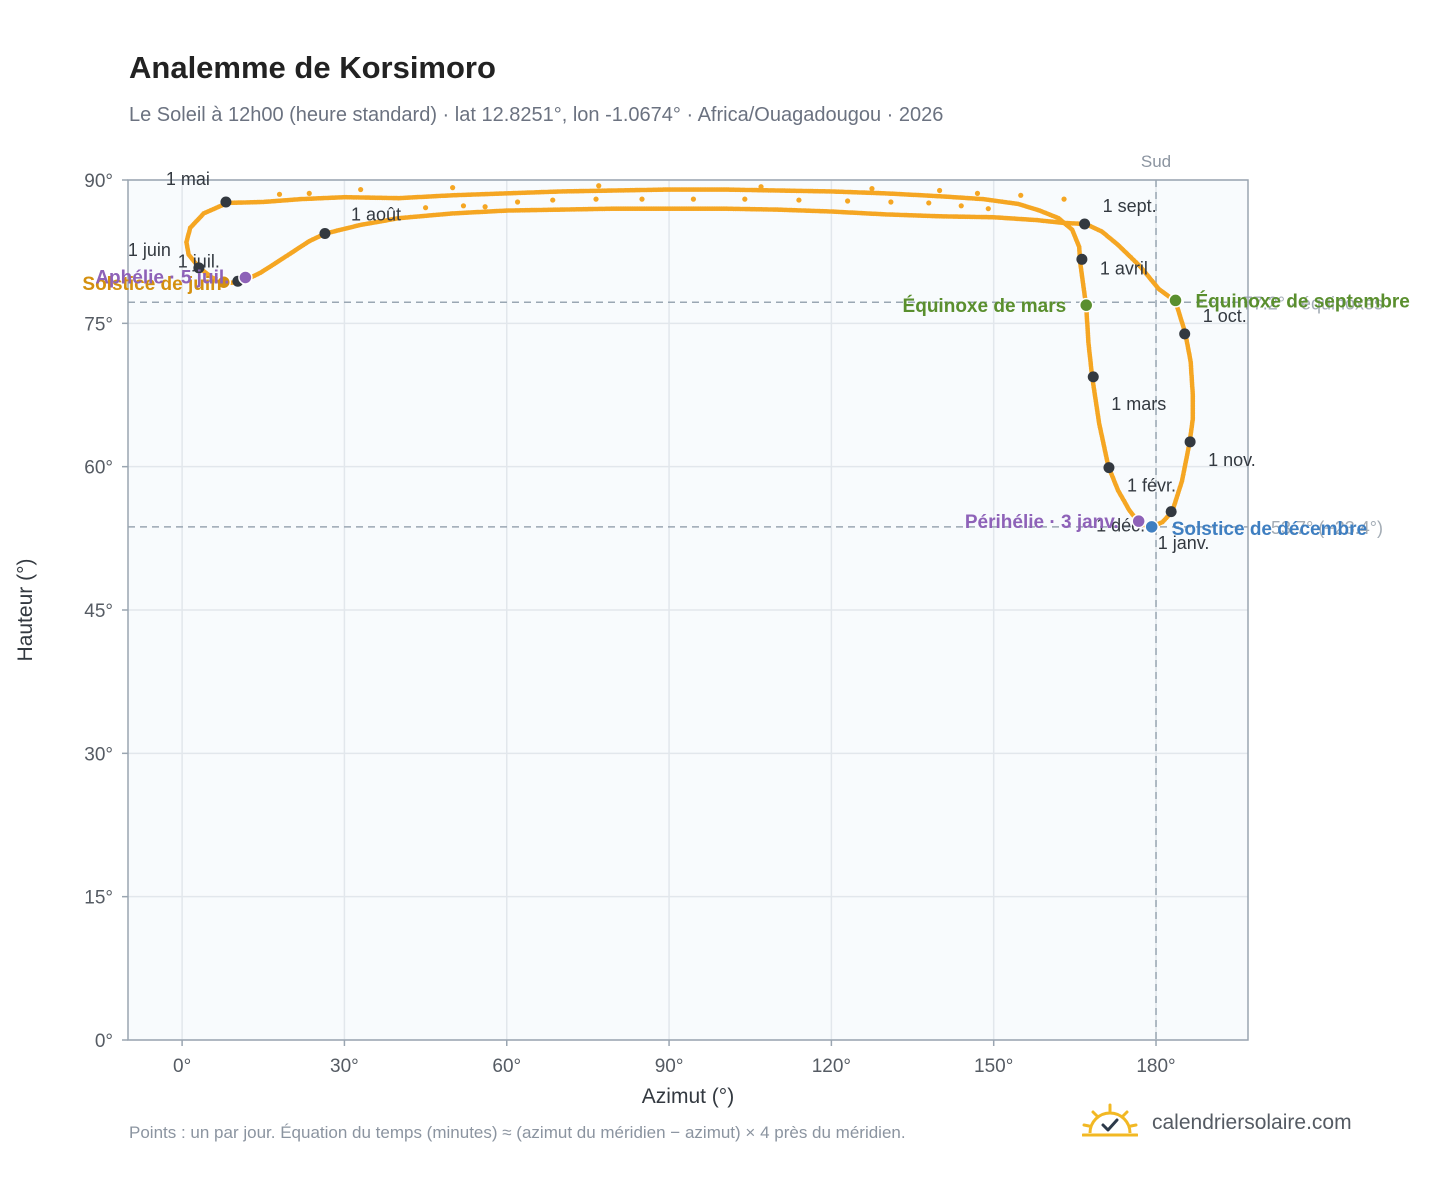  I want to click on y-tick-label: 75°, so click(98, 324).